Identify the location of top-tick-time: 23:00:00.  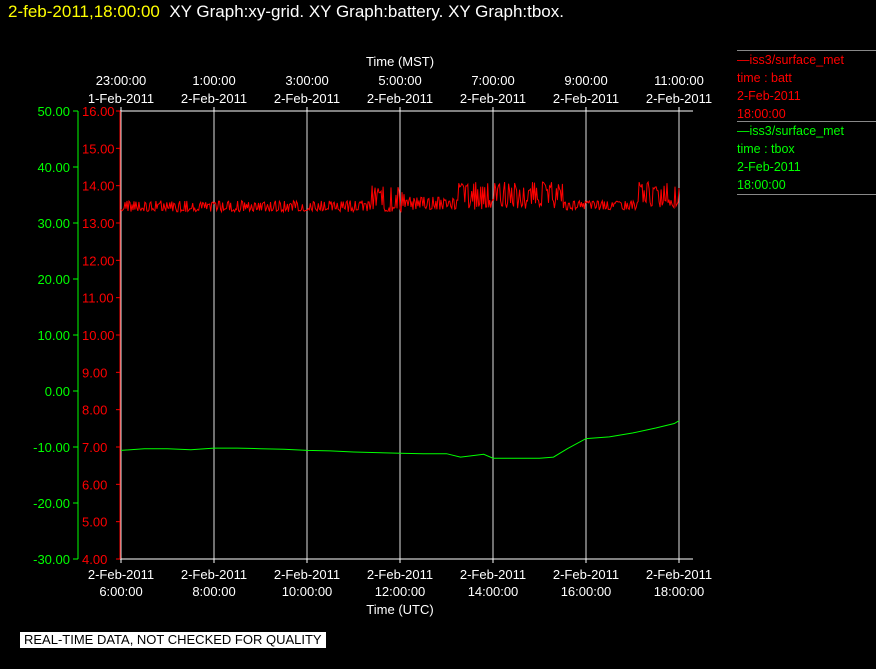
(121, 80).